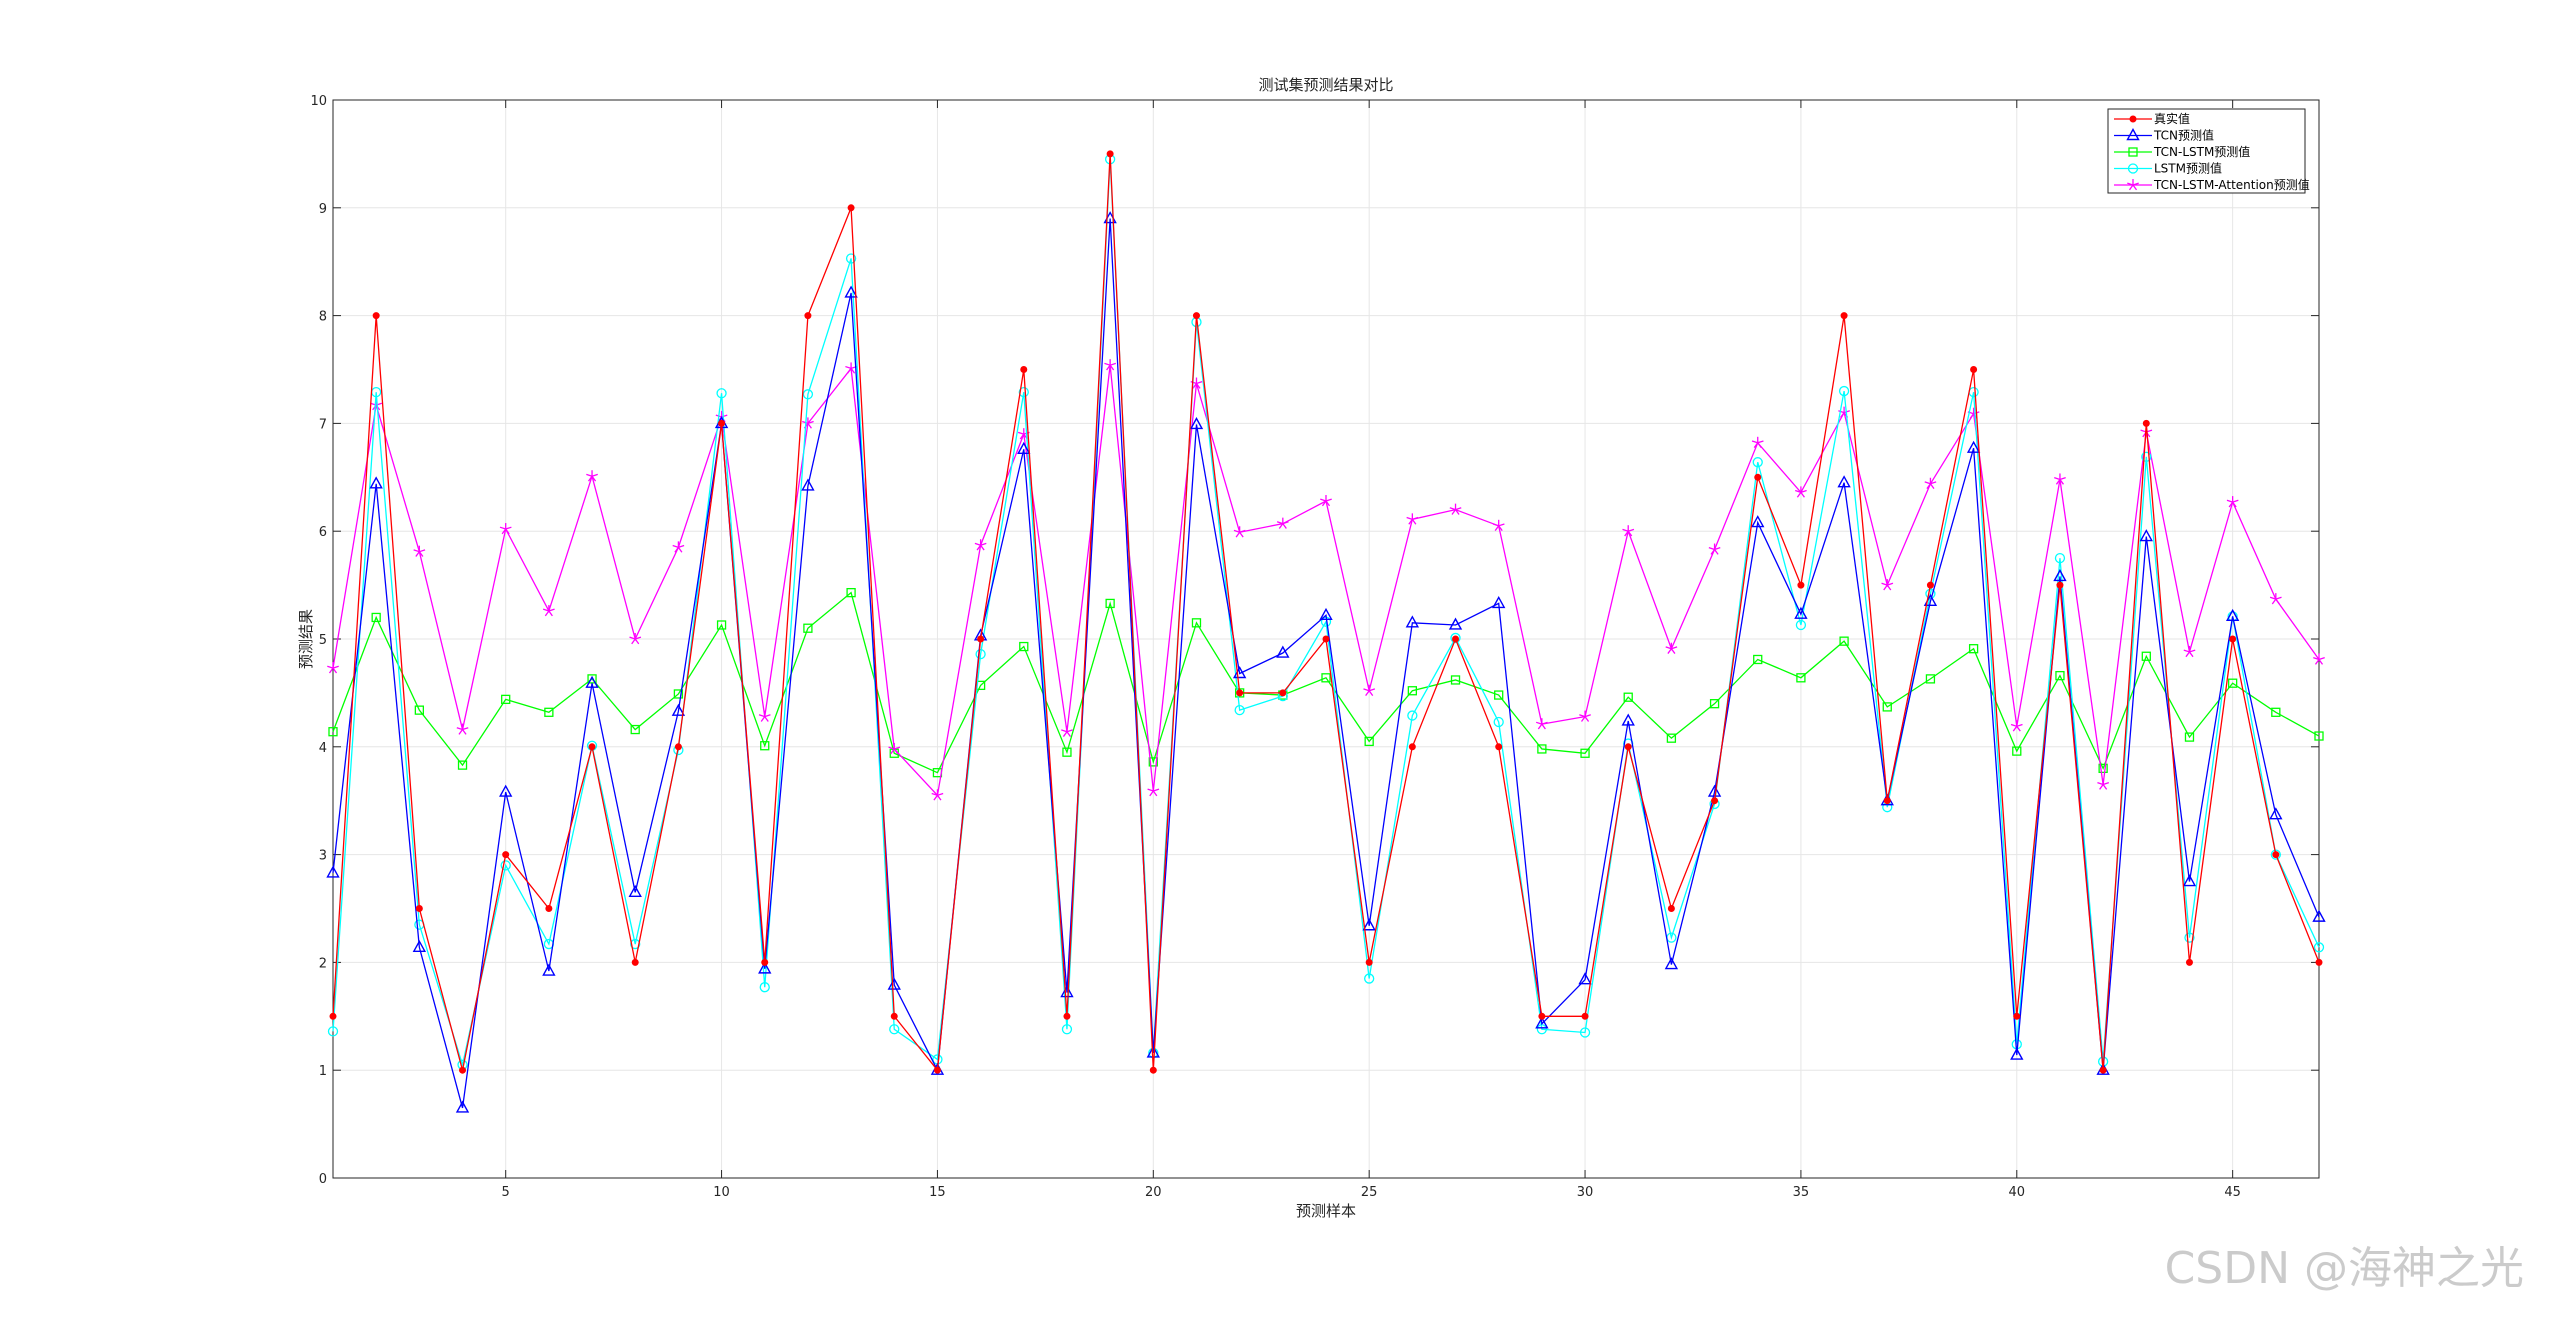 Image resolution: width=2560 pixels, height=1322 pixels. Describe the element at coordinates (323, 424) in the screenshot. I see `y-tick-label: 7` at that location.